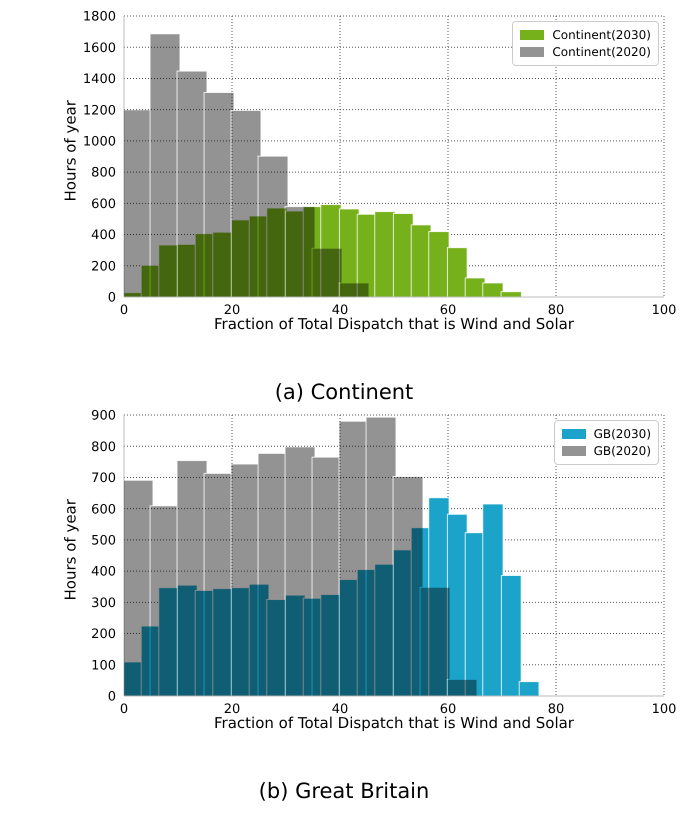 The image size is (680, 827). I want to click on legend-label: Continent(2030), so click(601, 35).